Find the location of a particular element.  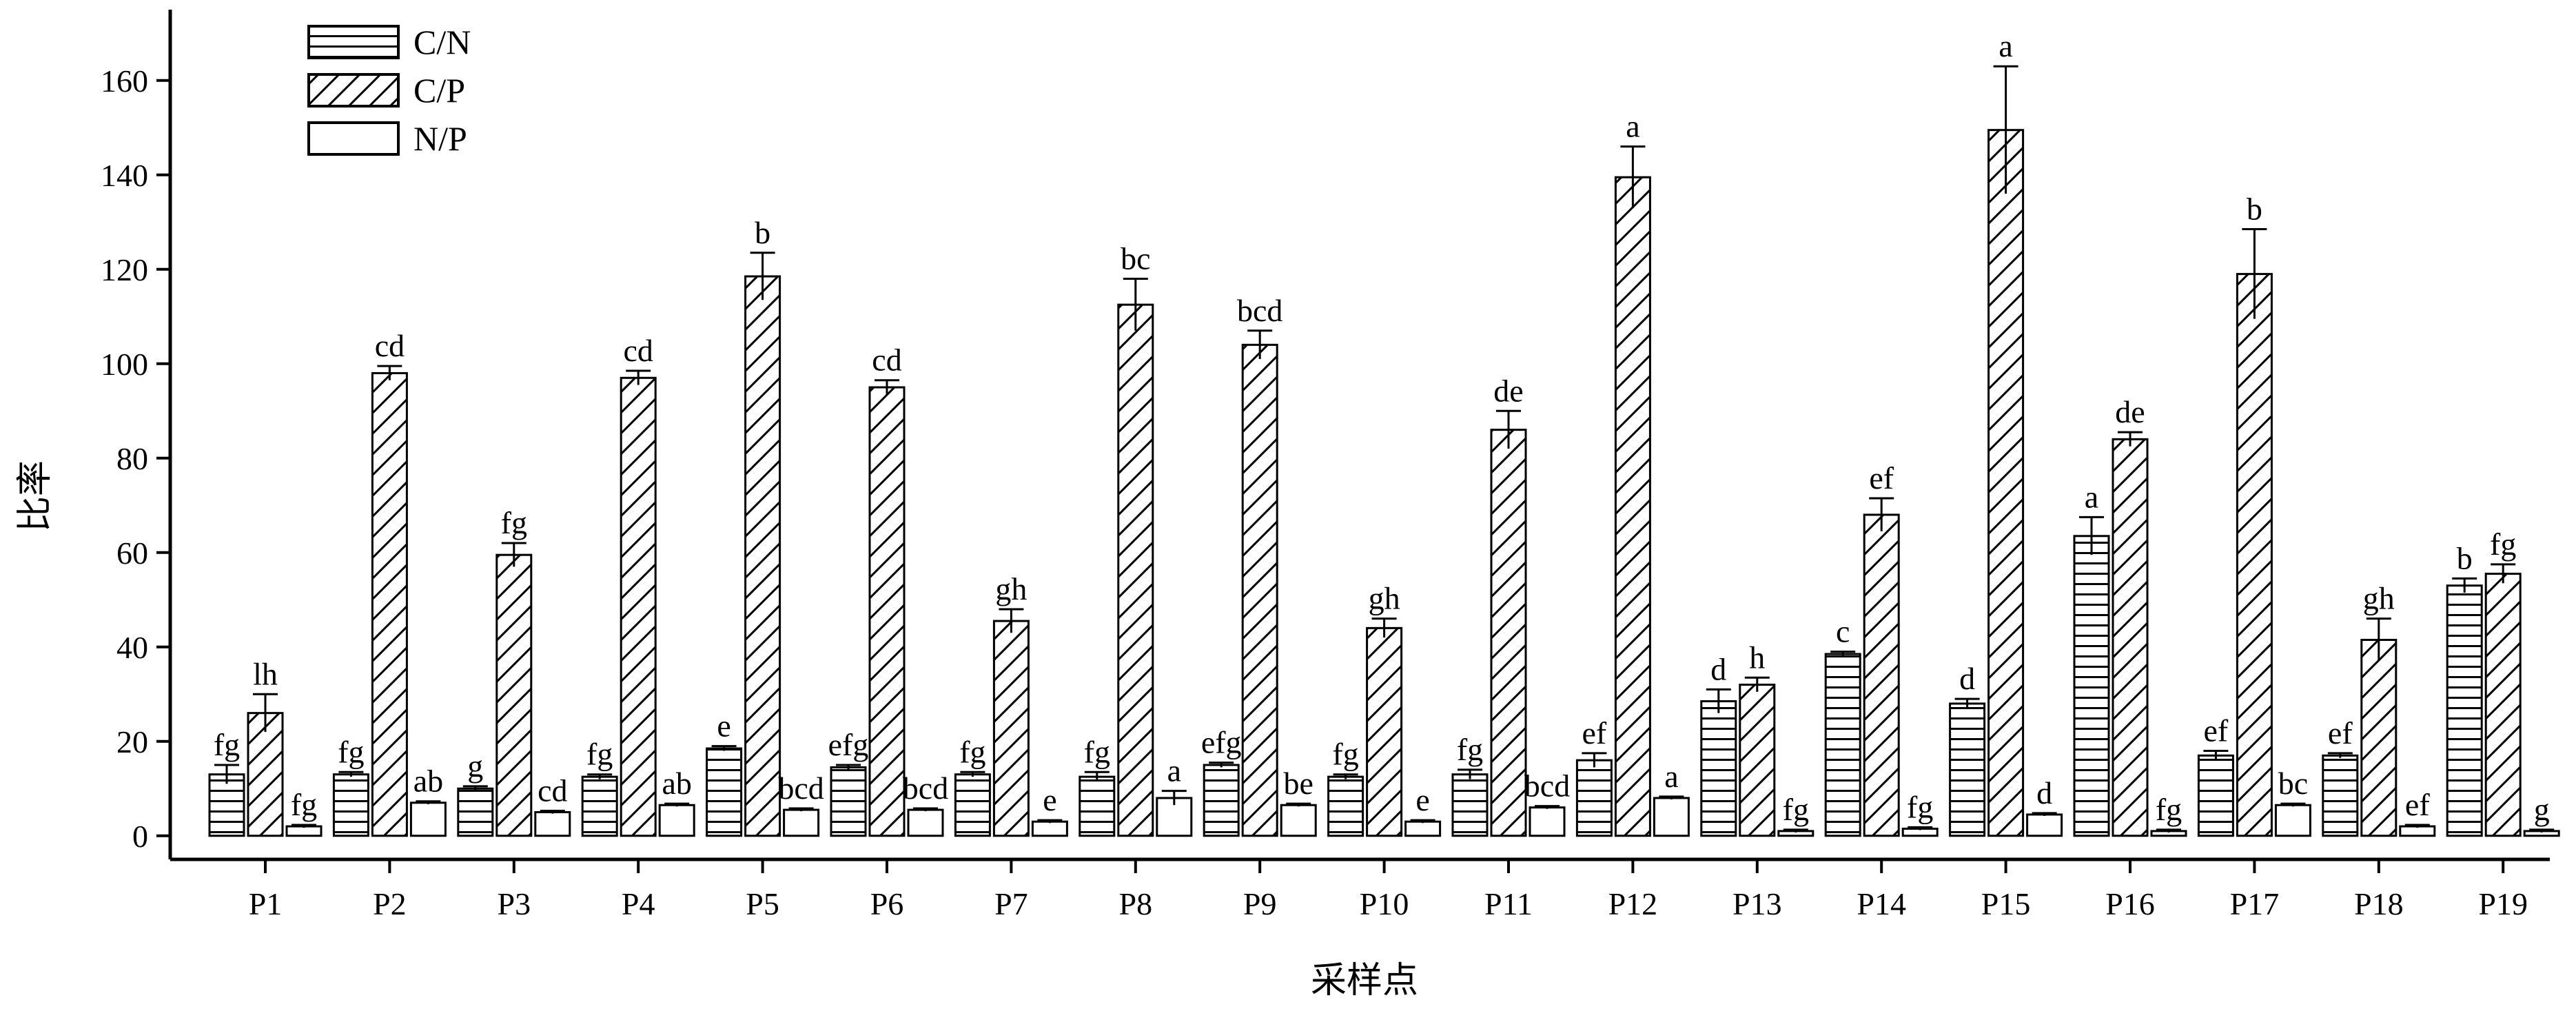

bar-cn-p16 is located at coordinates (2091, 686).